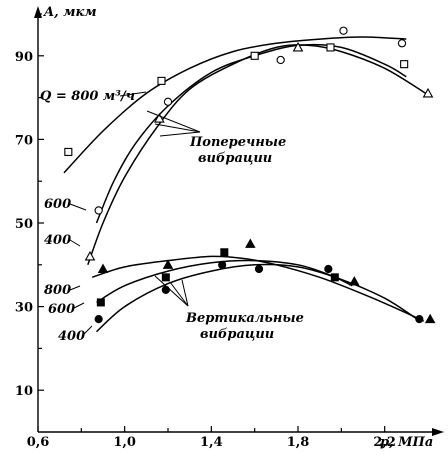 The image size is (448, 464). What do you see at coordinates (57, 290) in the screenshot?
I see `label-800-bottom: 800` at bounding box center [57, 290].